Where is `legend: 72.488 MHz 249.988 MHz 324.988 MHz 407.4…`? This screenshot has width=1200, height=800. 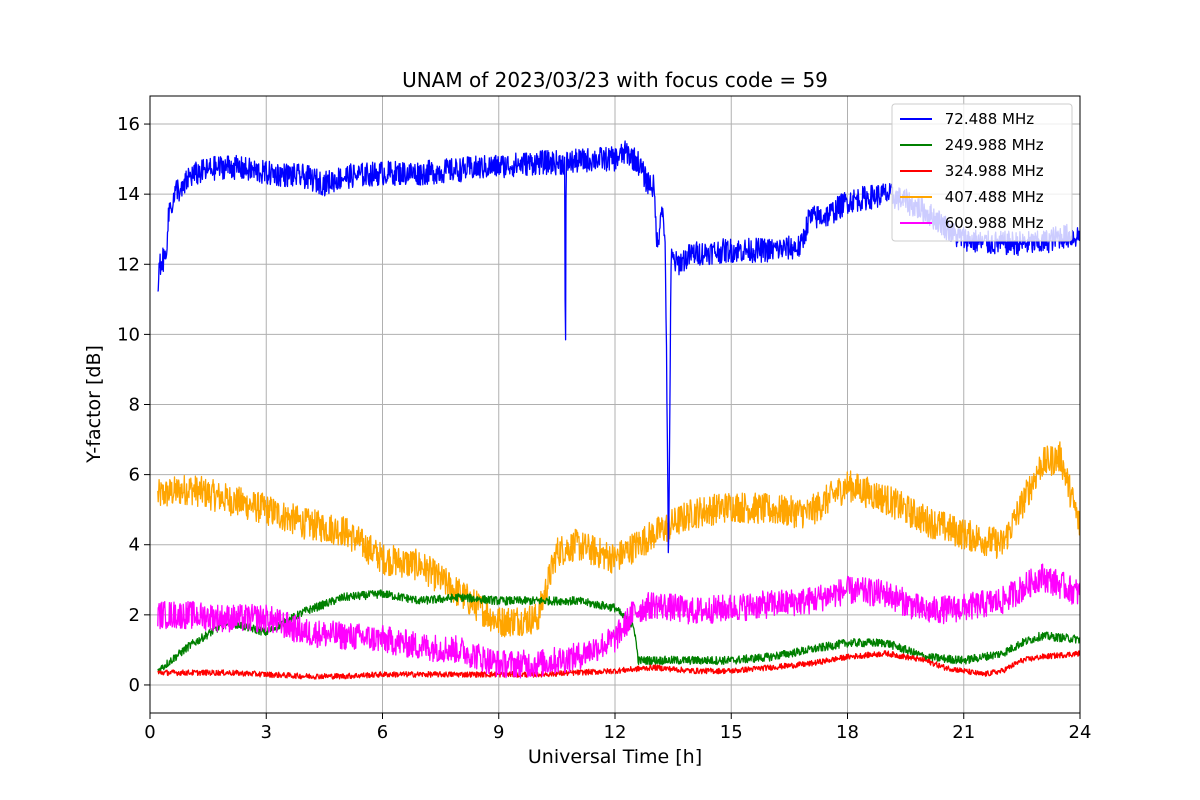
legend: 72.488 MHz 249.988 MHz 324.988 MHz 407.4… is located at coordinates (982, 172).